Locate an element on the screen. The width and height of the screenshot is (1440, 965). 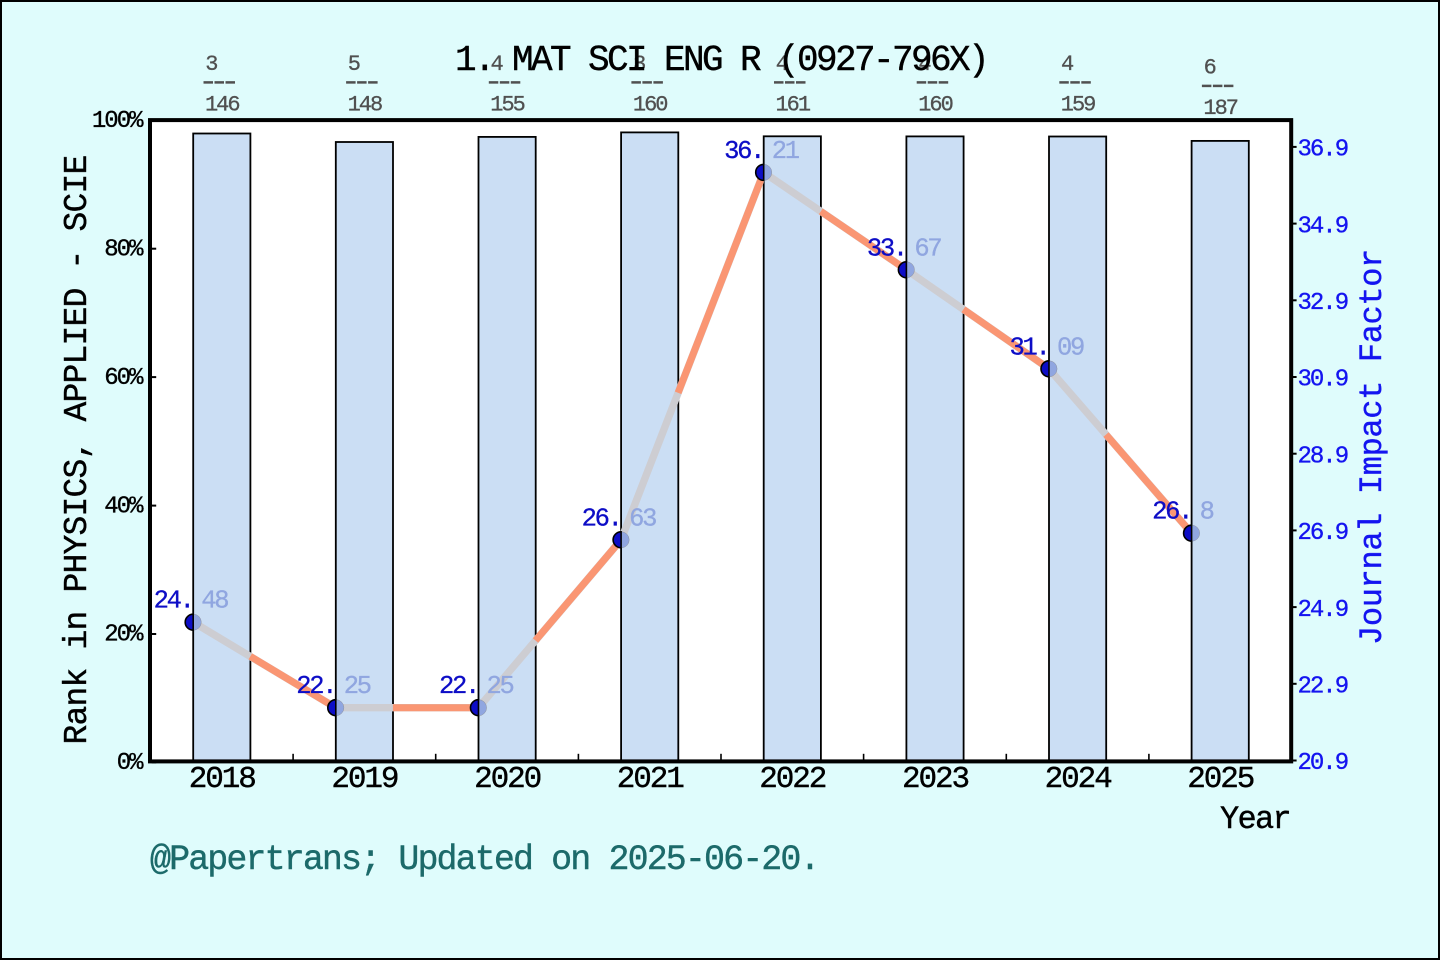
svg-text: 2019 is located at coordinates (364, 779).